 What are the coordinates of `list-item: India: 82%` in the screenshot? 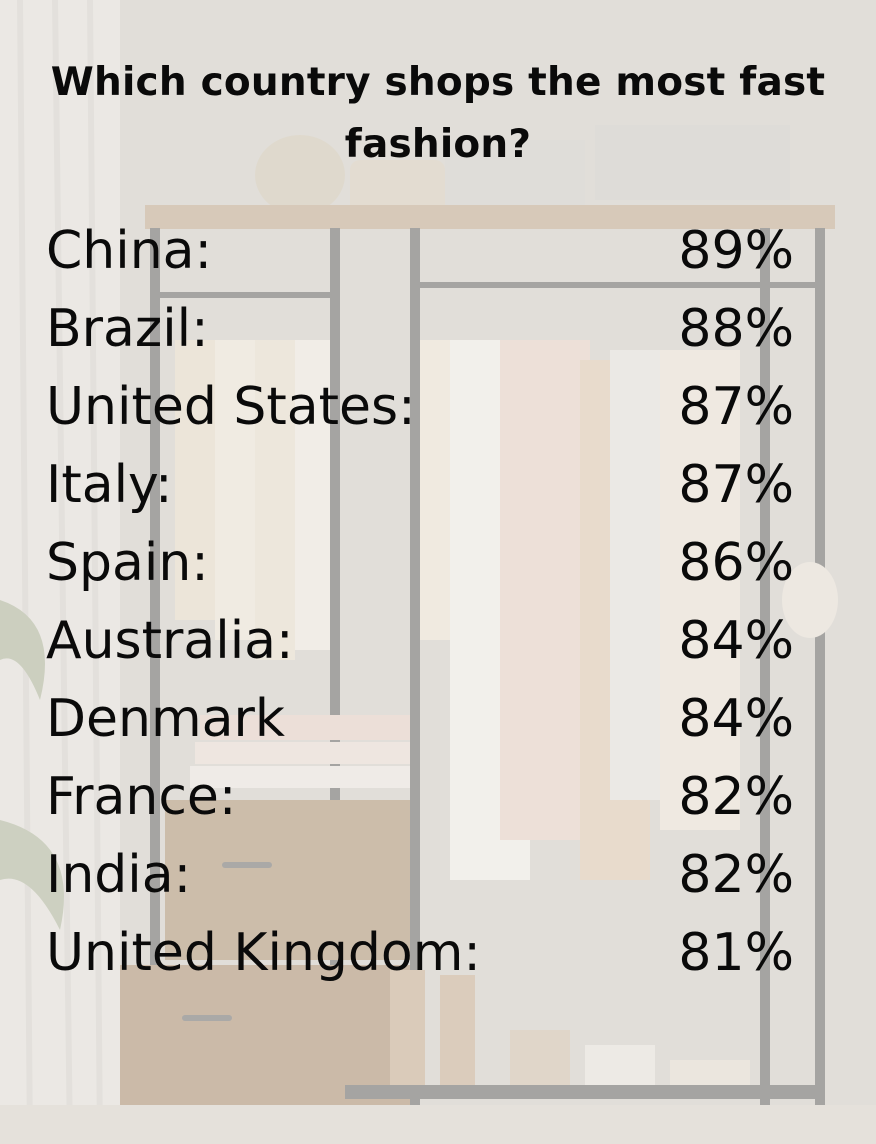 It's located at (420, 875).